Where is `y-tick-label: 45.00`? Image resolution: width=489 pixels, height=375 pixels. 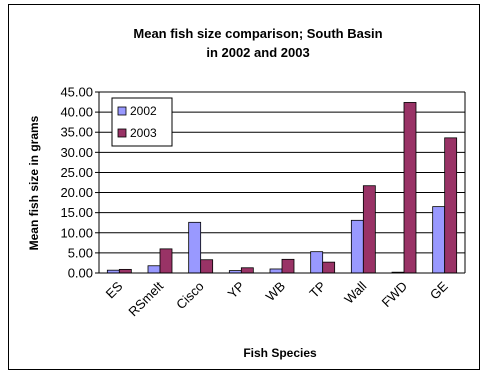
y-tick-label: 45.00 is located at coordinates (76, 92).